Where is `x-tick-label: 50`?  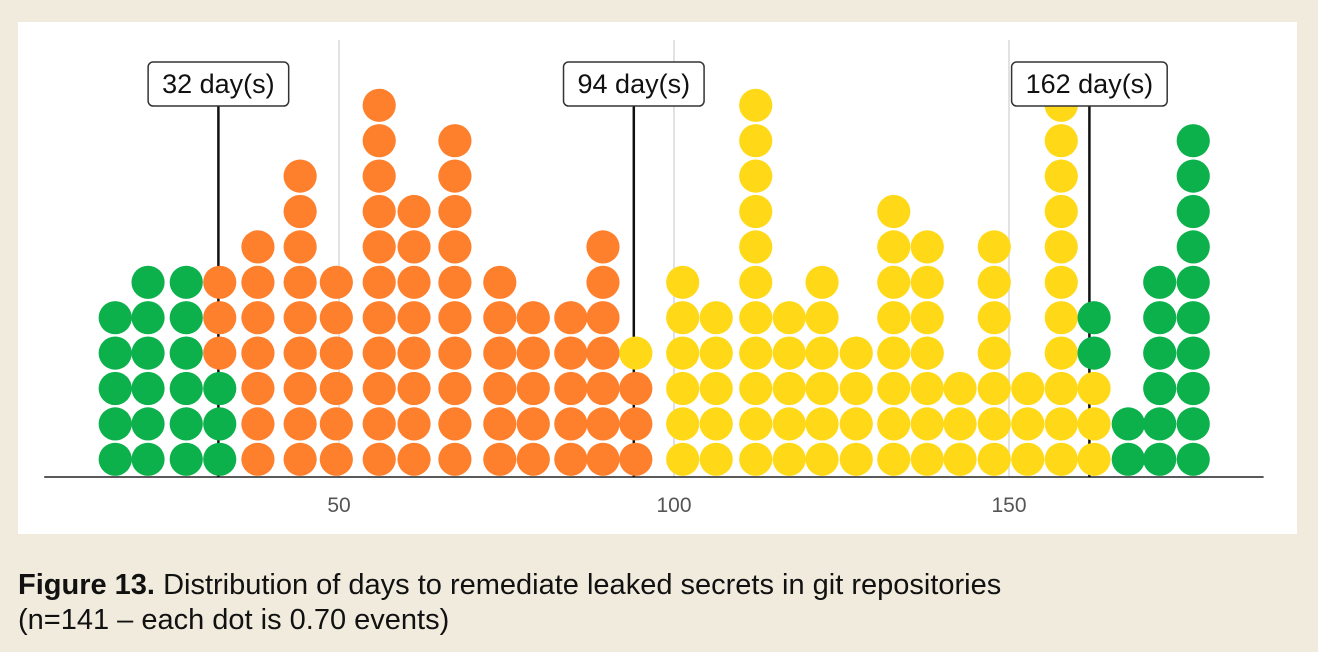
x-tick-label: 50 is located at coordinates (338, 505).